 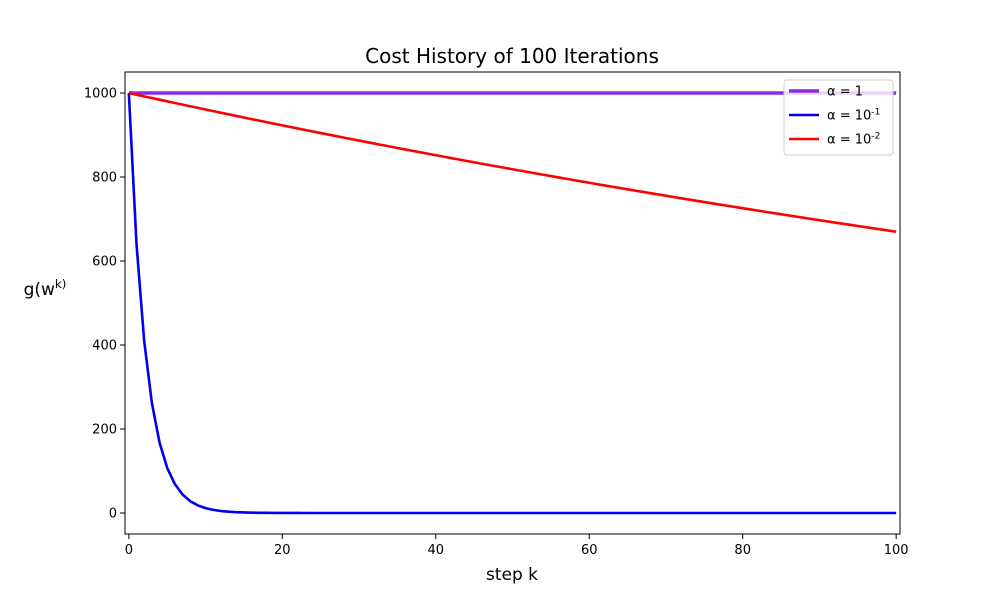 What do you see at coordinates (853, 116) in the screenshot?
I see `legend-label-2: α = 10-1` at bounding box center [853, 116].